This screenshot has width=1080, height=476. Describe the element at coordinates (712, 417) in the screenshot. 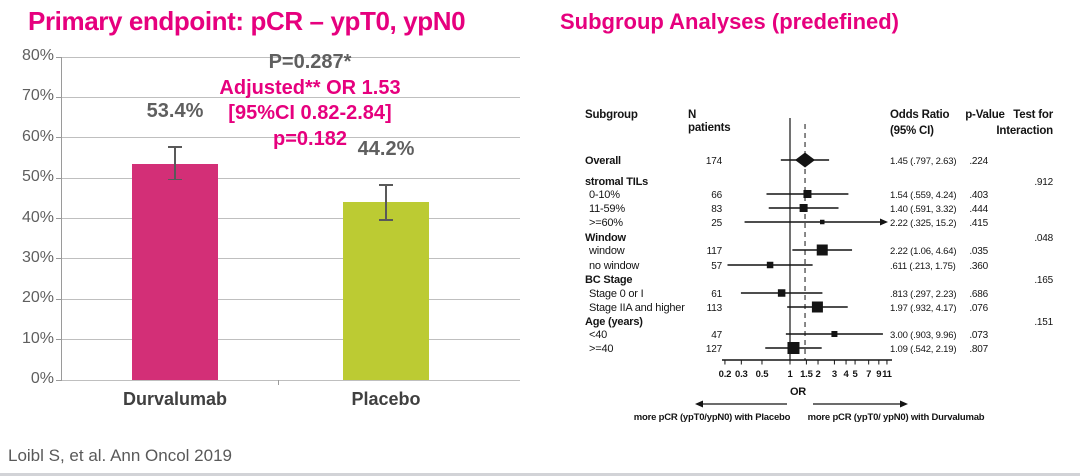

I see `arrow-left-label: more pCR (ypT0/ypN0) with Placebo` at that location.